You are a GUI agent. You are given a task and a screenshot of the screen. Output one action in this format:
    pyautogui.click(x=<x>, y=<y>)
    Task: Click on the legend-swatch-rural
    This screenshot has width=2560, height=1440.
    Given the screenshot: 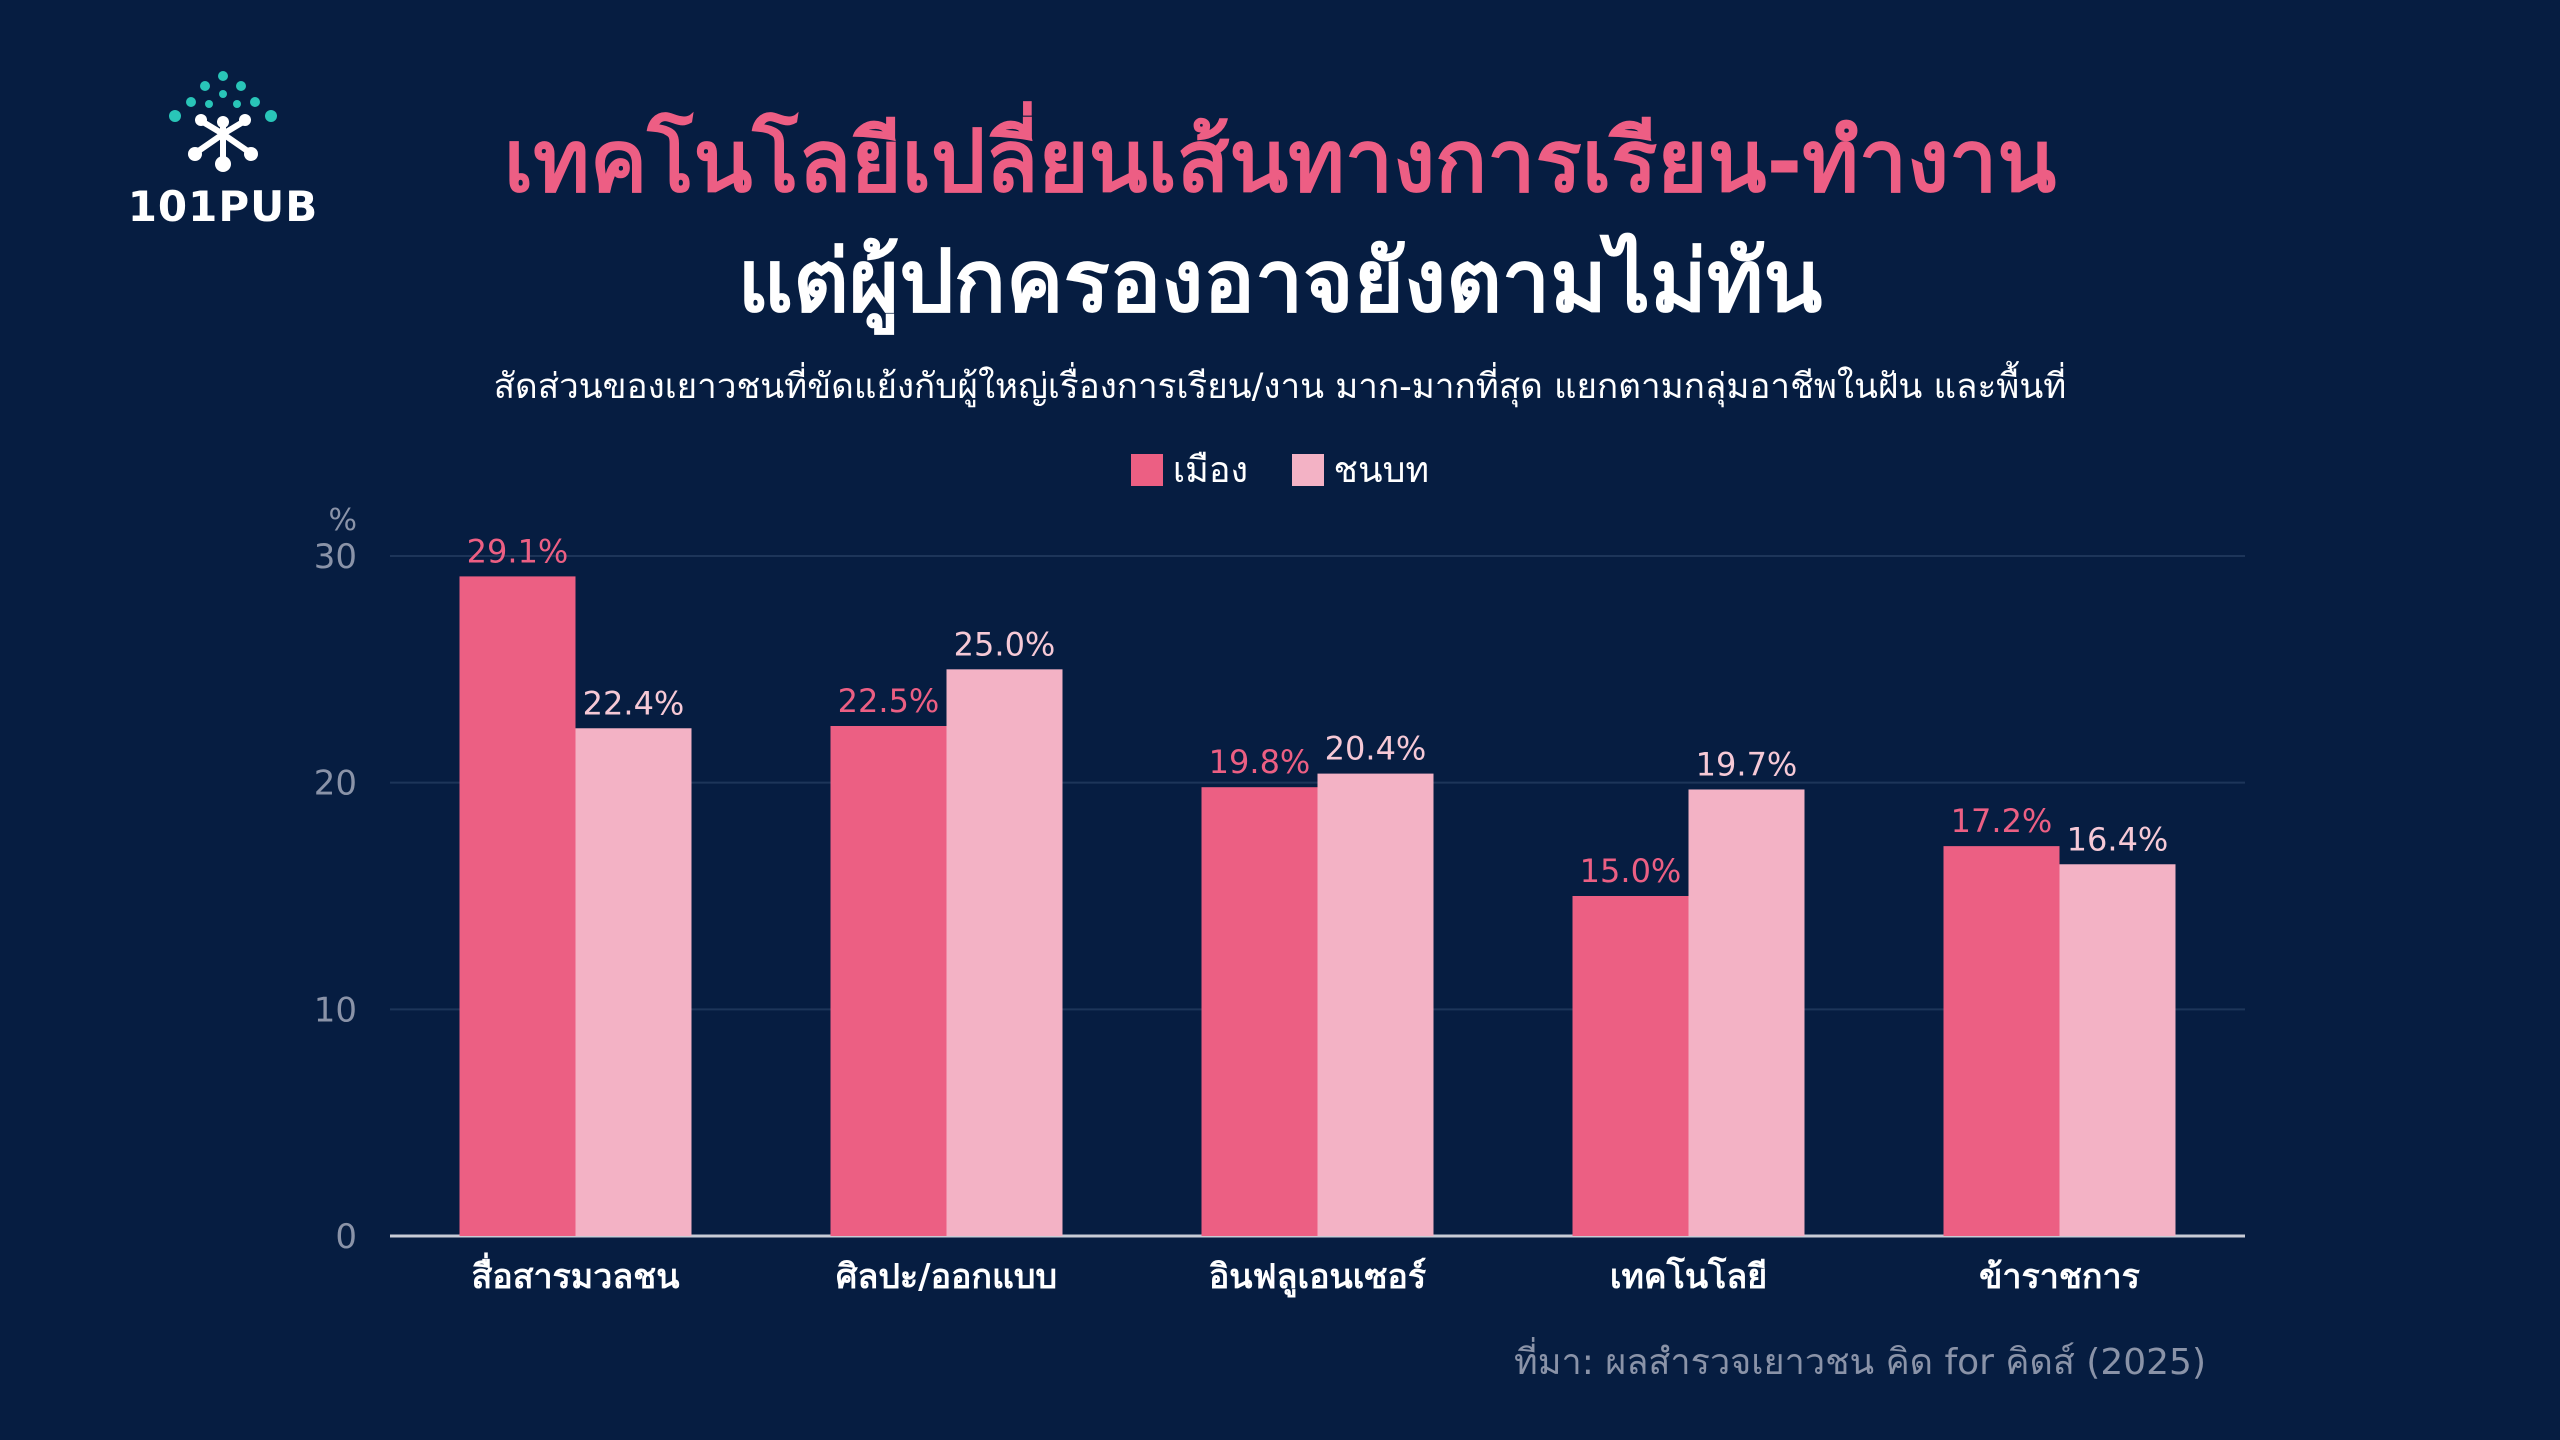 What is the action you would take?
    pyautogui.click(x=1307, y=470)
    